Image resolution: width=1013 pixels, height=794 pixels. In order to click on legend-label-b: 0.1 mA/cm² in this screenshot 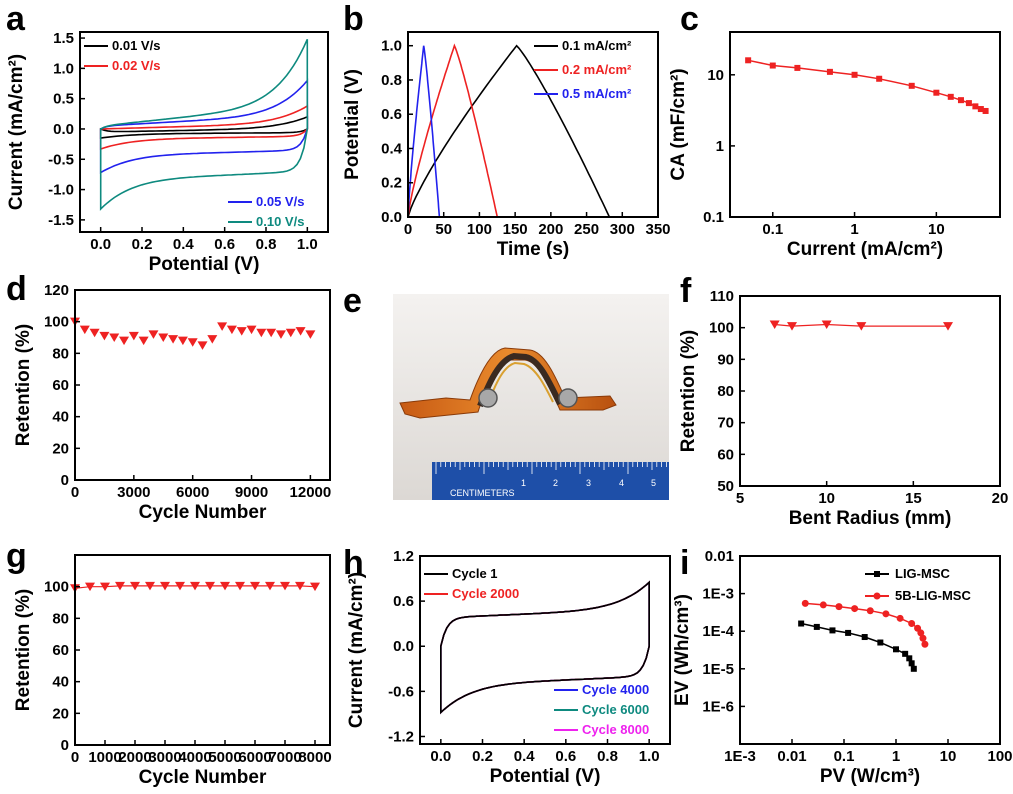, I will do `click(597, 45)`.